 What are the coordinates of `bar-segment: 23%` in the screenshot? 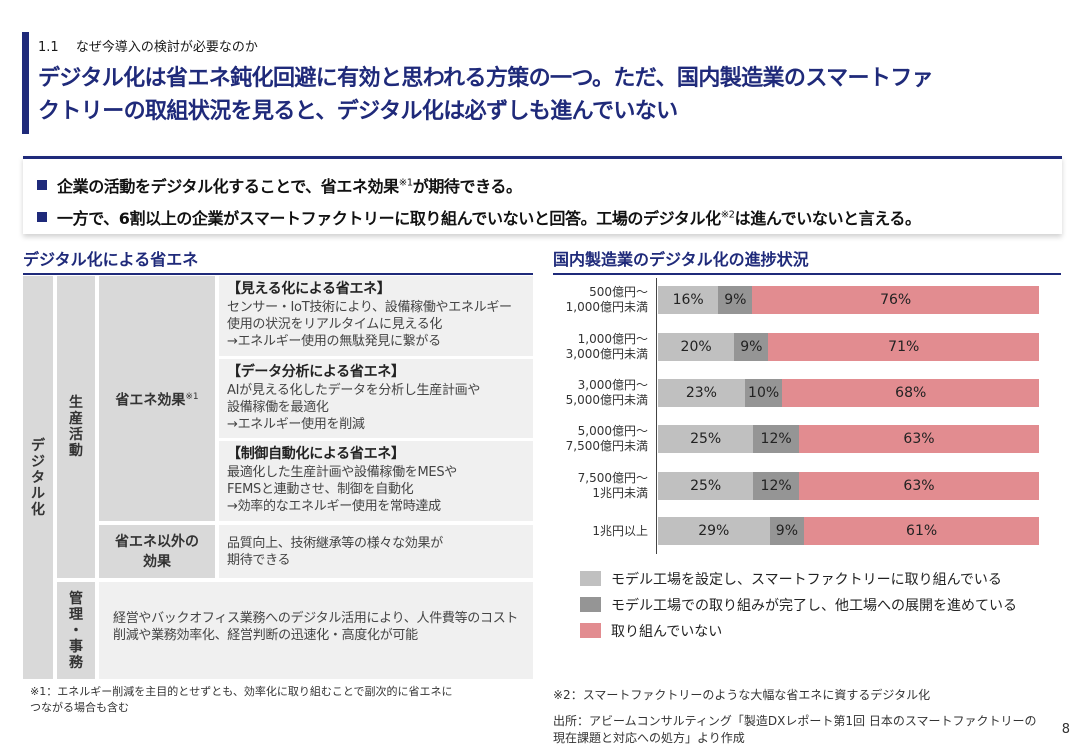 It's located at (701, 393).